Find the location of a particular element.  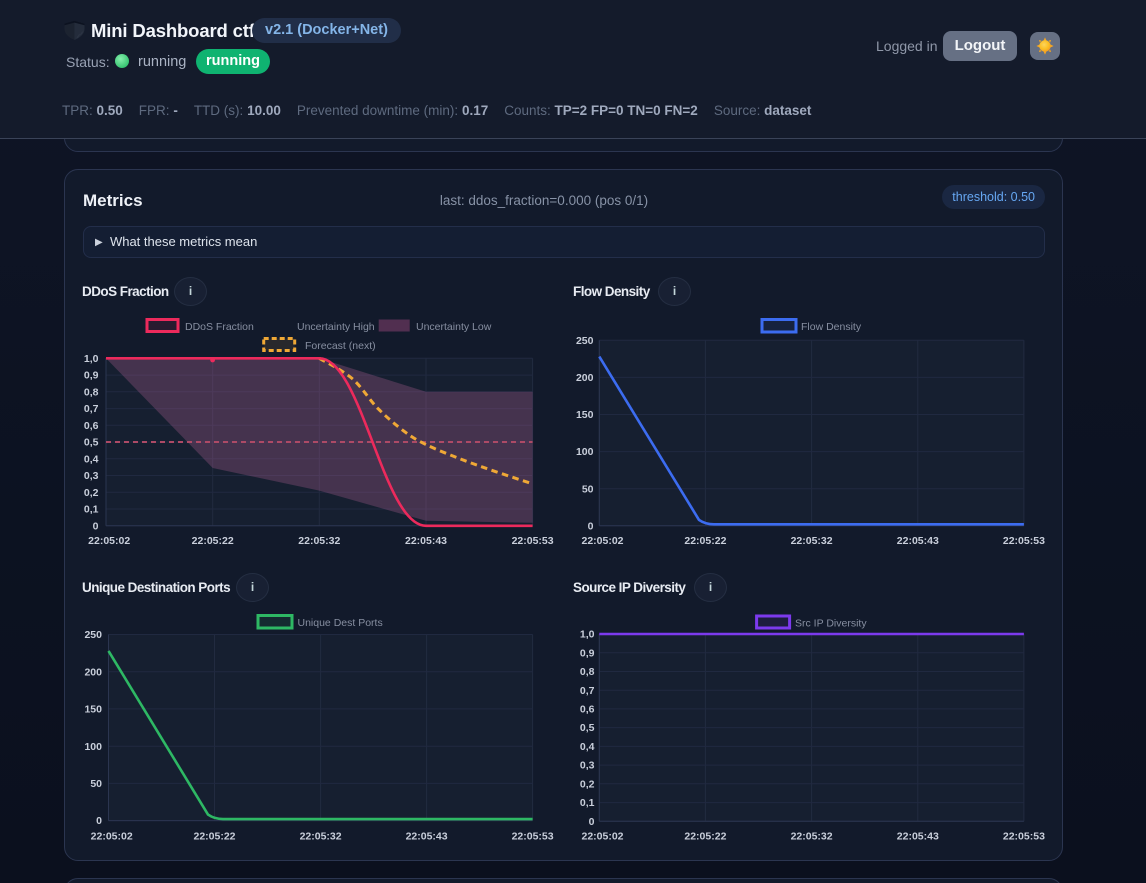

svg-text: Flow Density is located at coordinates (831, 327).